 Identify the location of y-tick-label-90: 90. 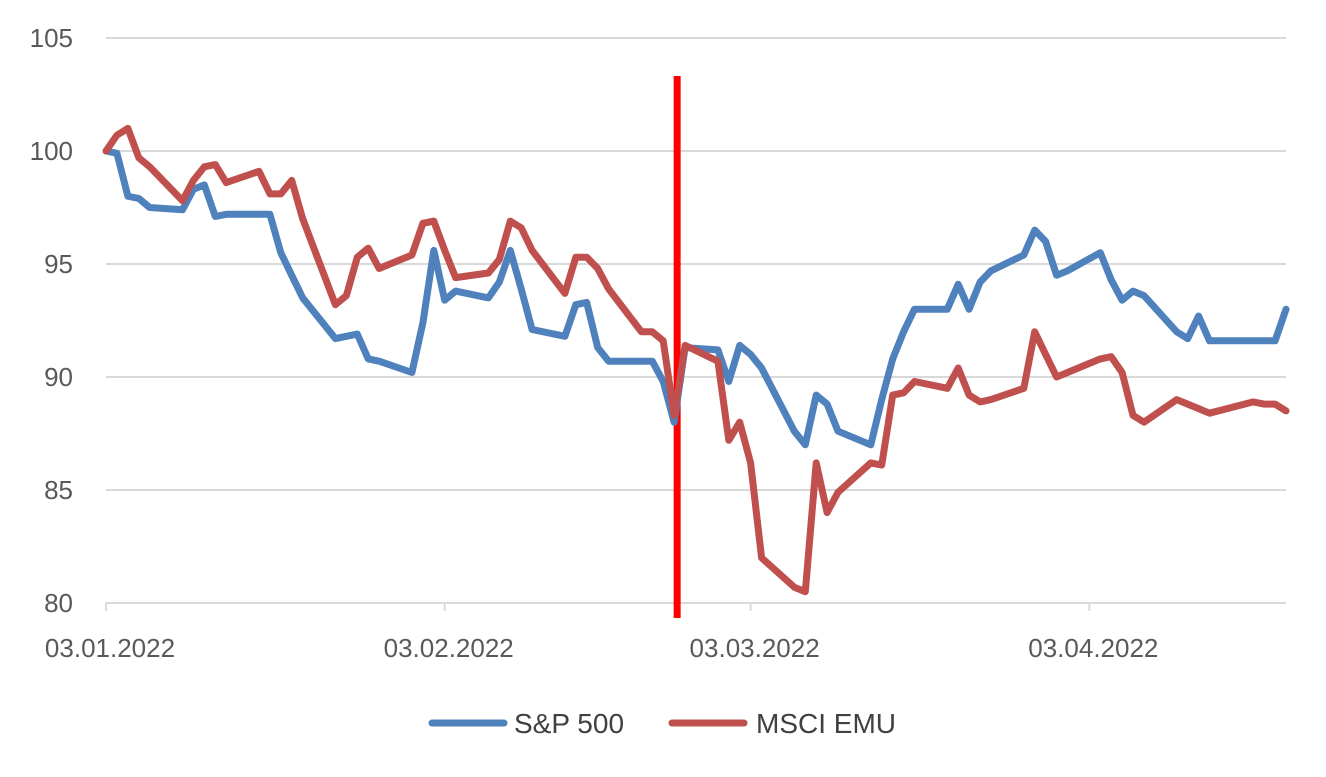
(58, 377).